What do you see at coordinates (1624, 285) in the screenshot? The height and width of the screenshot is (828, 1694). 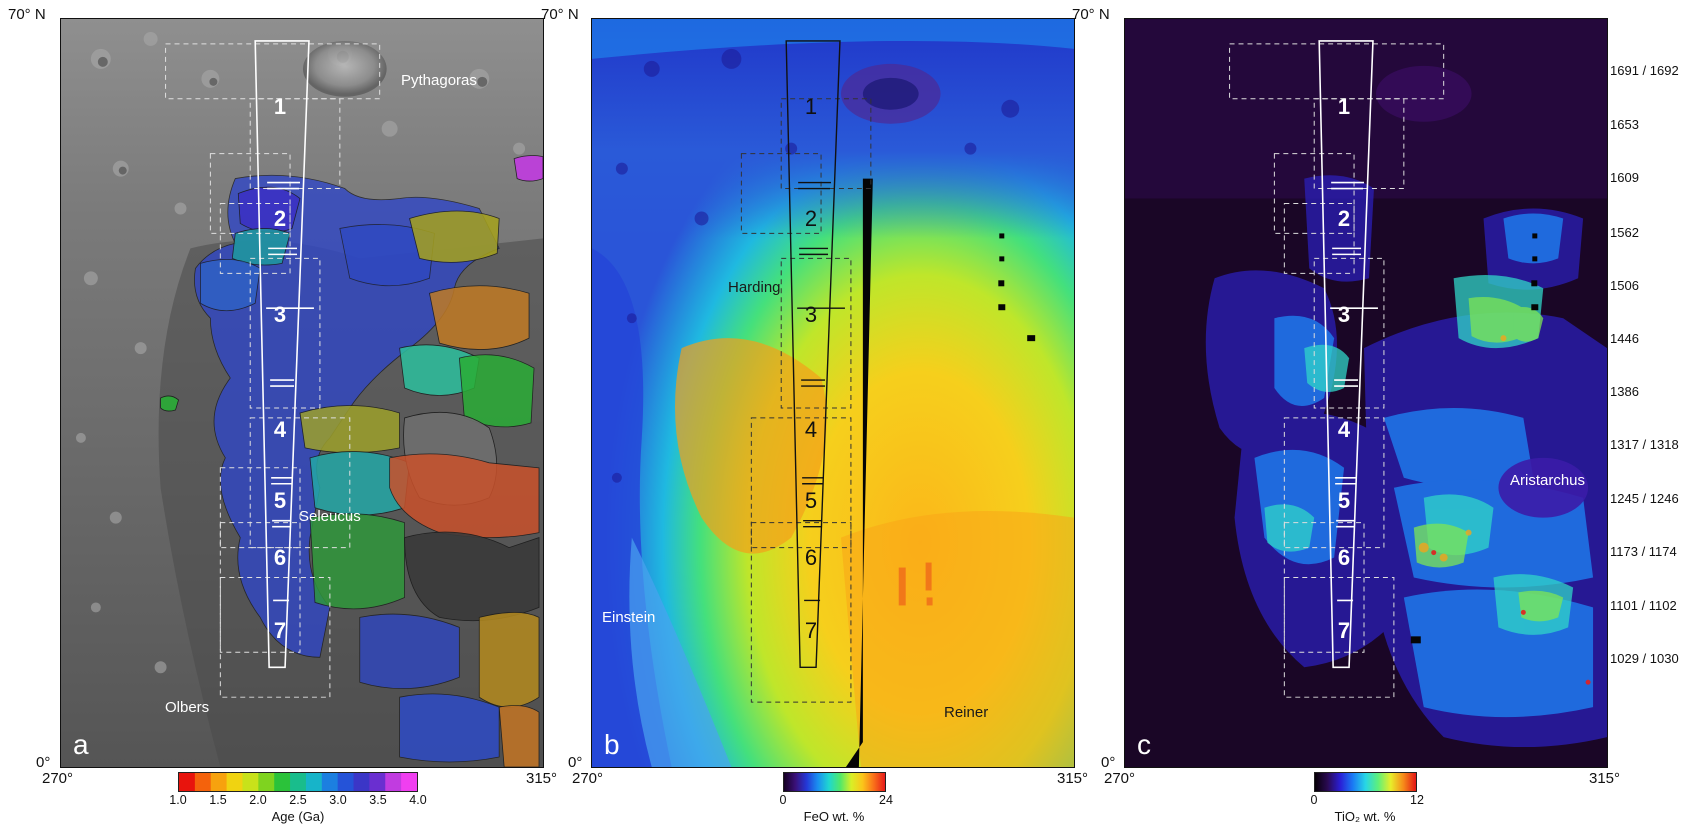 I see `orbit-label: 1506` at bounding box center [1624, 285].